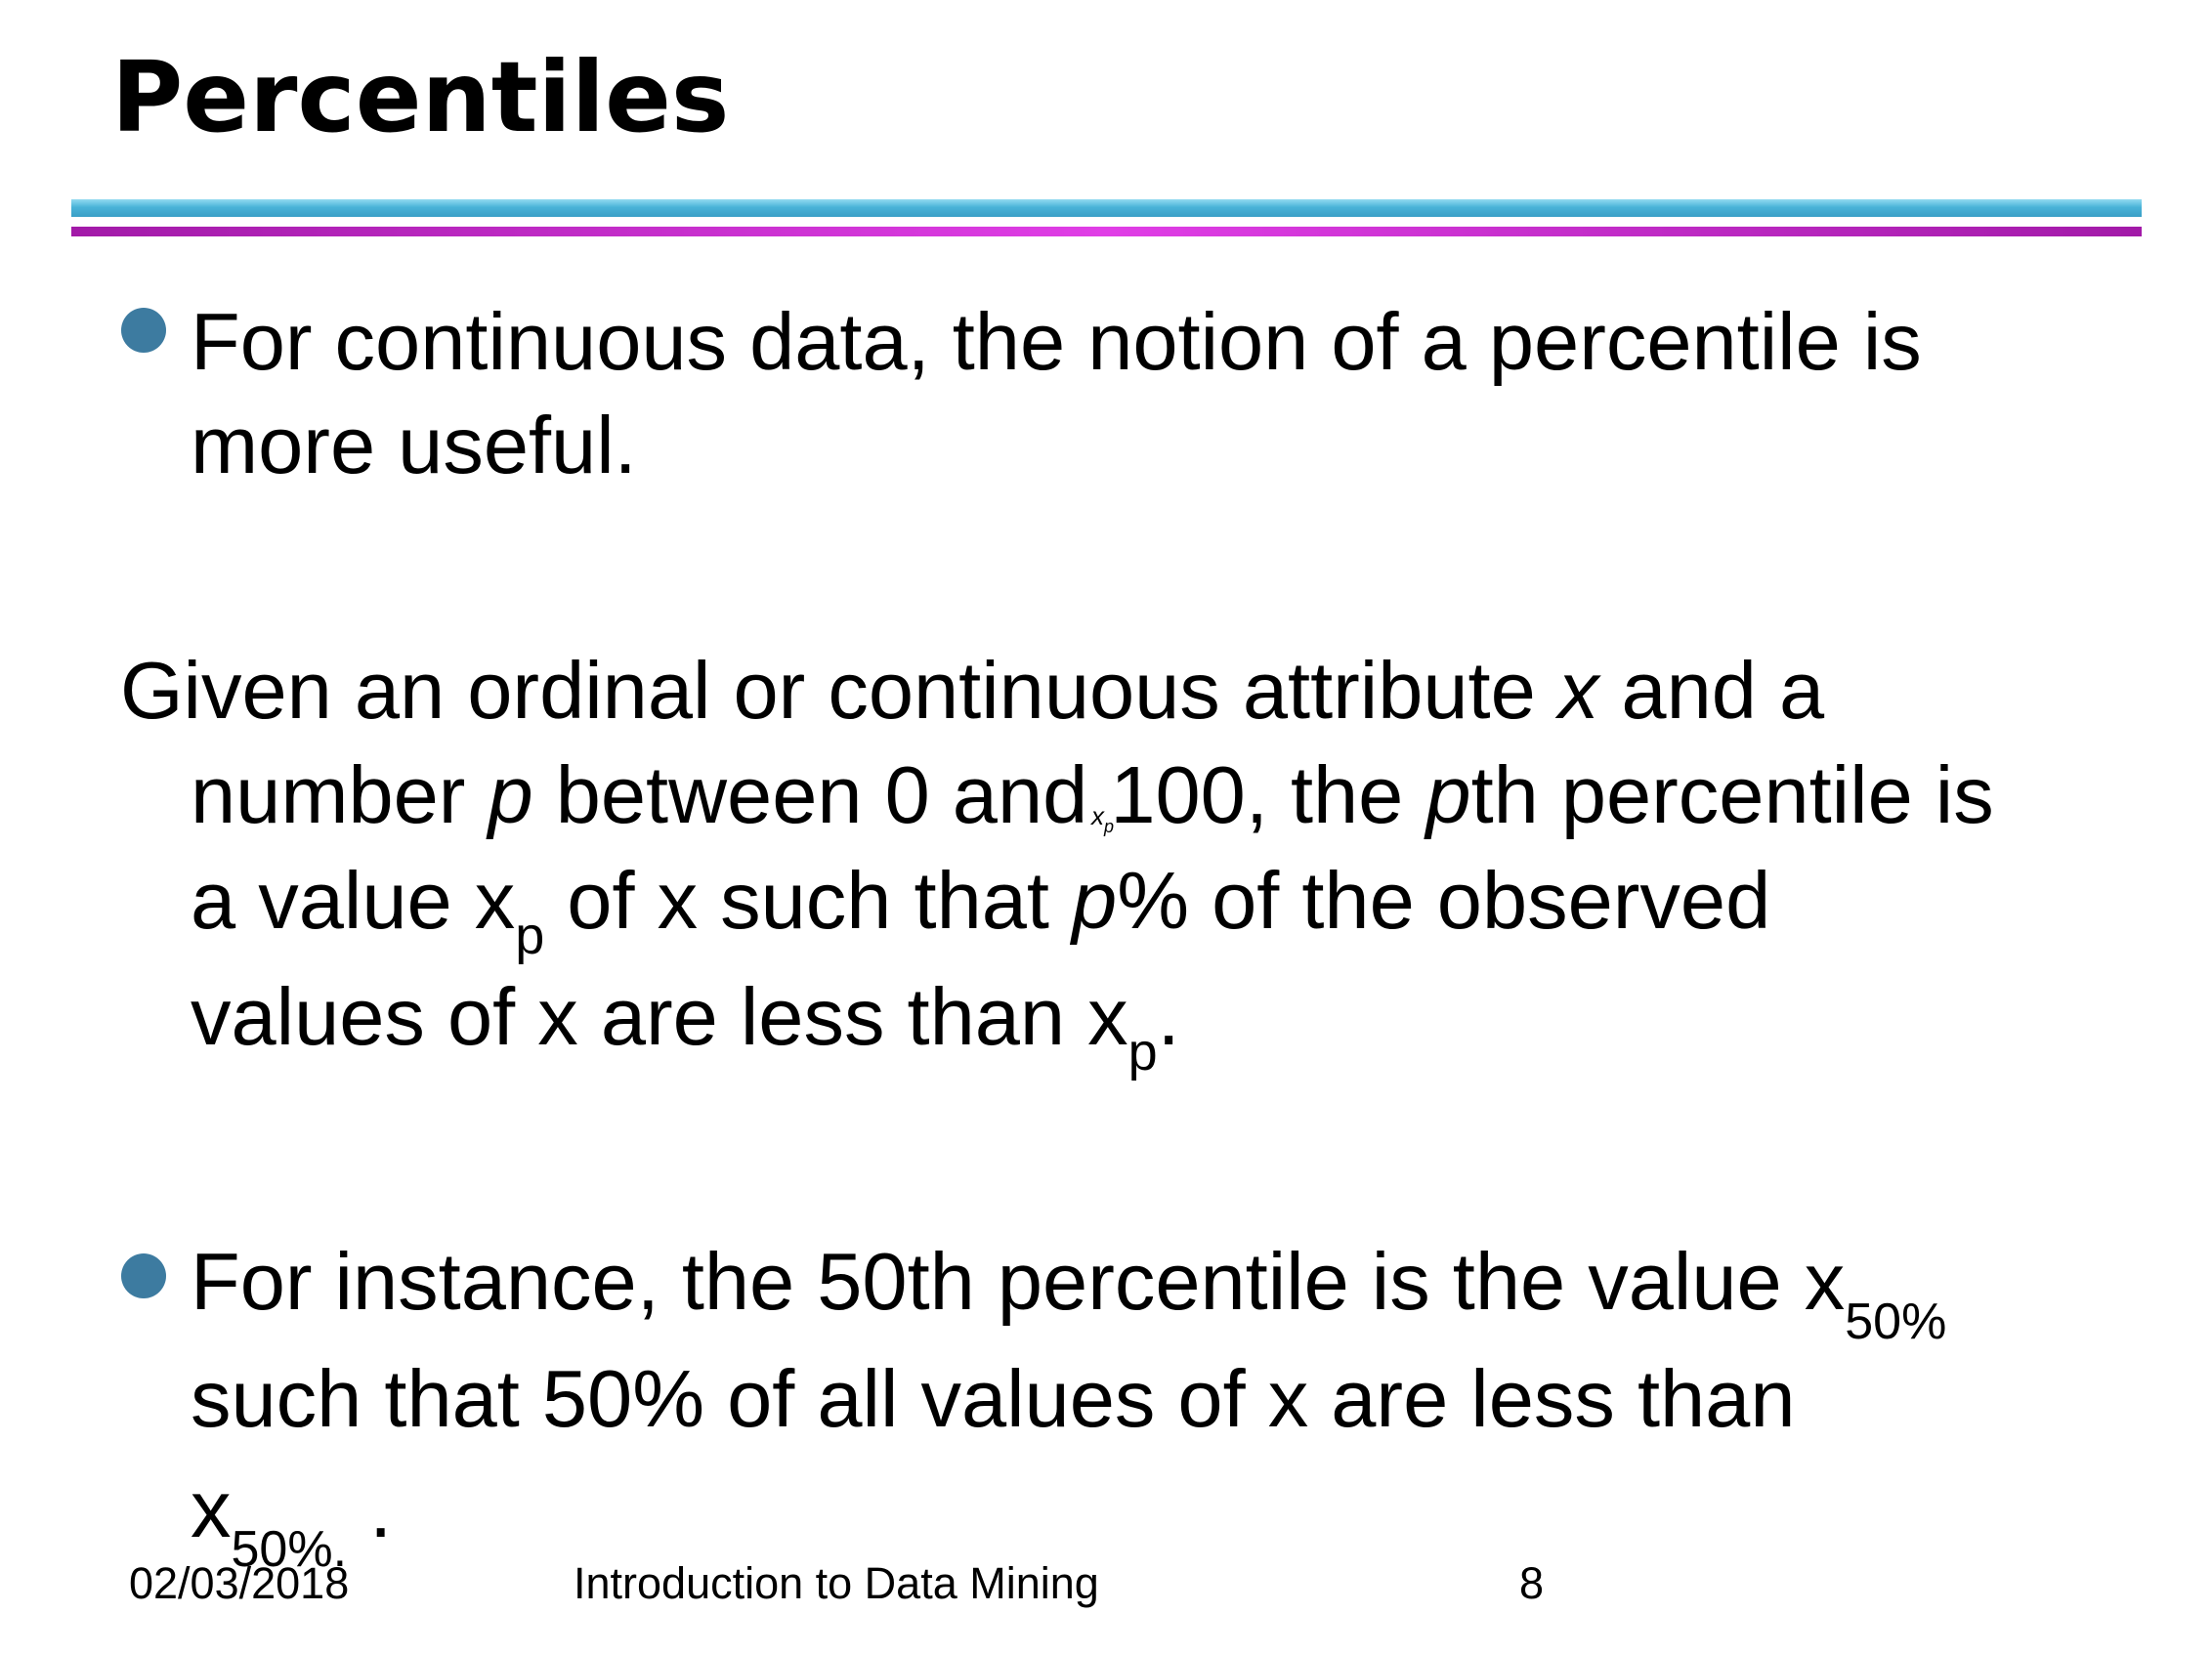 This screenshot has height=1655, width=2212. What do you see at coordinates (1107, 231) in the screenshot?
I see `title-divider-magenta` at bounding box center [1107, 231].